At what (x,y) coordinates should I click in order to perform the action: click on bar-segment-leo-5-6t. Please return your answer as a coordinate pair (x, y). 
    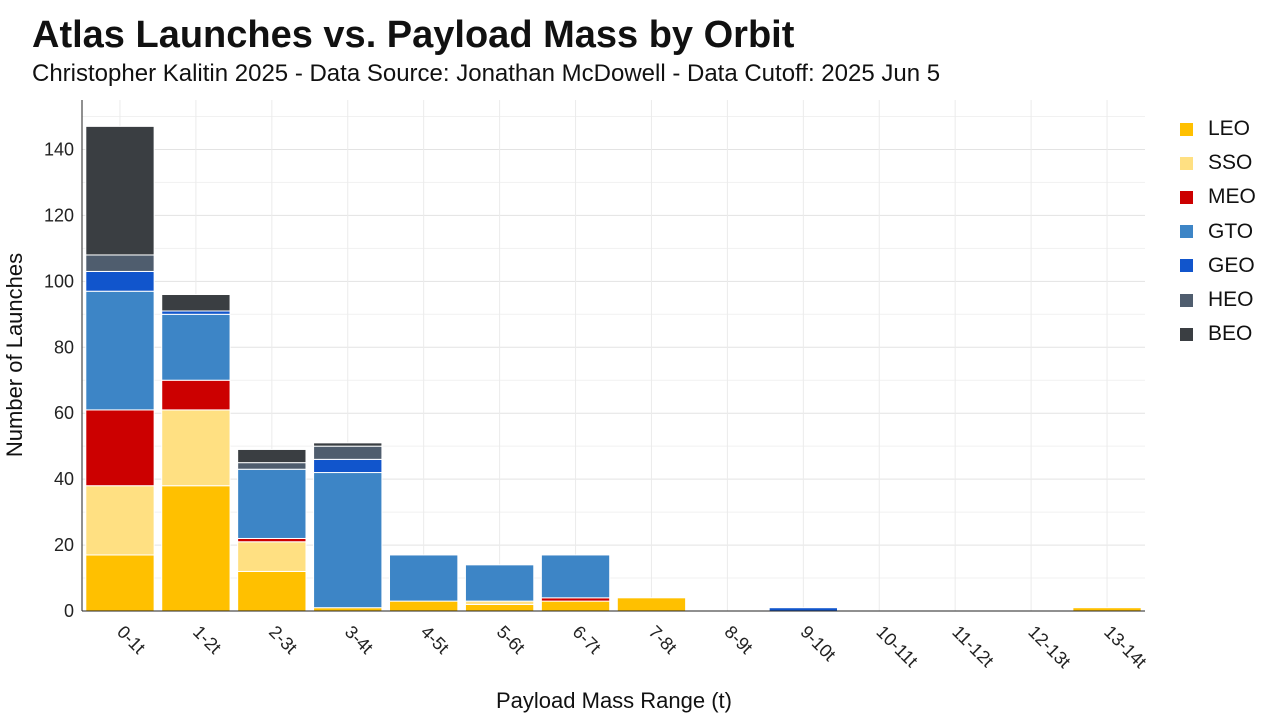
    Looking at the image, I should click on (499, 607).